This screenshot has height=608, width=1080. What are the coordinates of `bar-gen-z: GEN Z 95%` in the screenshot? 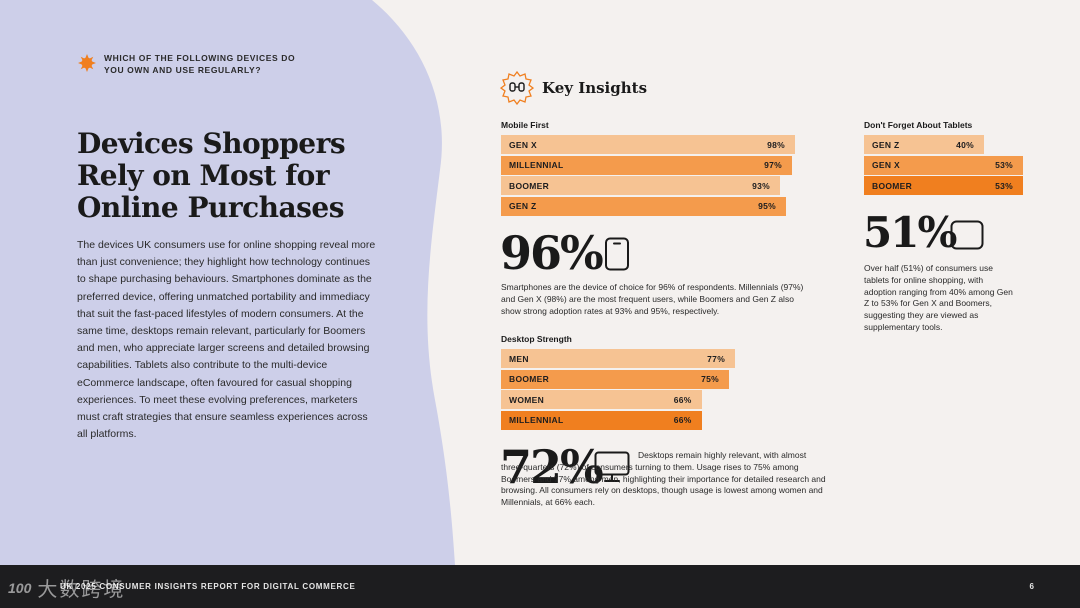 It's located at (643, 206).